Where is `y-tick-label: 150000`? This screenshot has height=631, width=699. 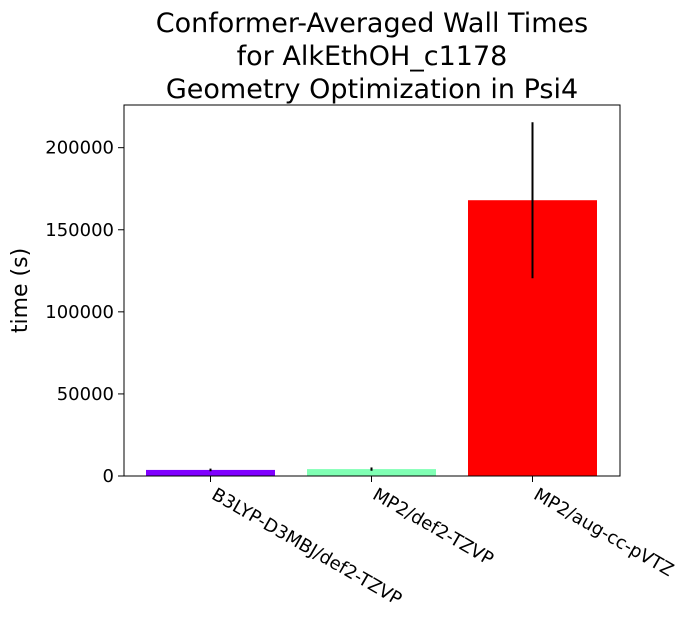 y-tick-label: 150000 is located at coordinates (79, 230).